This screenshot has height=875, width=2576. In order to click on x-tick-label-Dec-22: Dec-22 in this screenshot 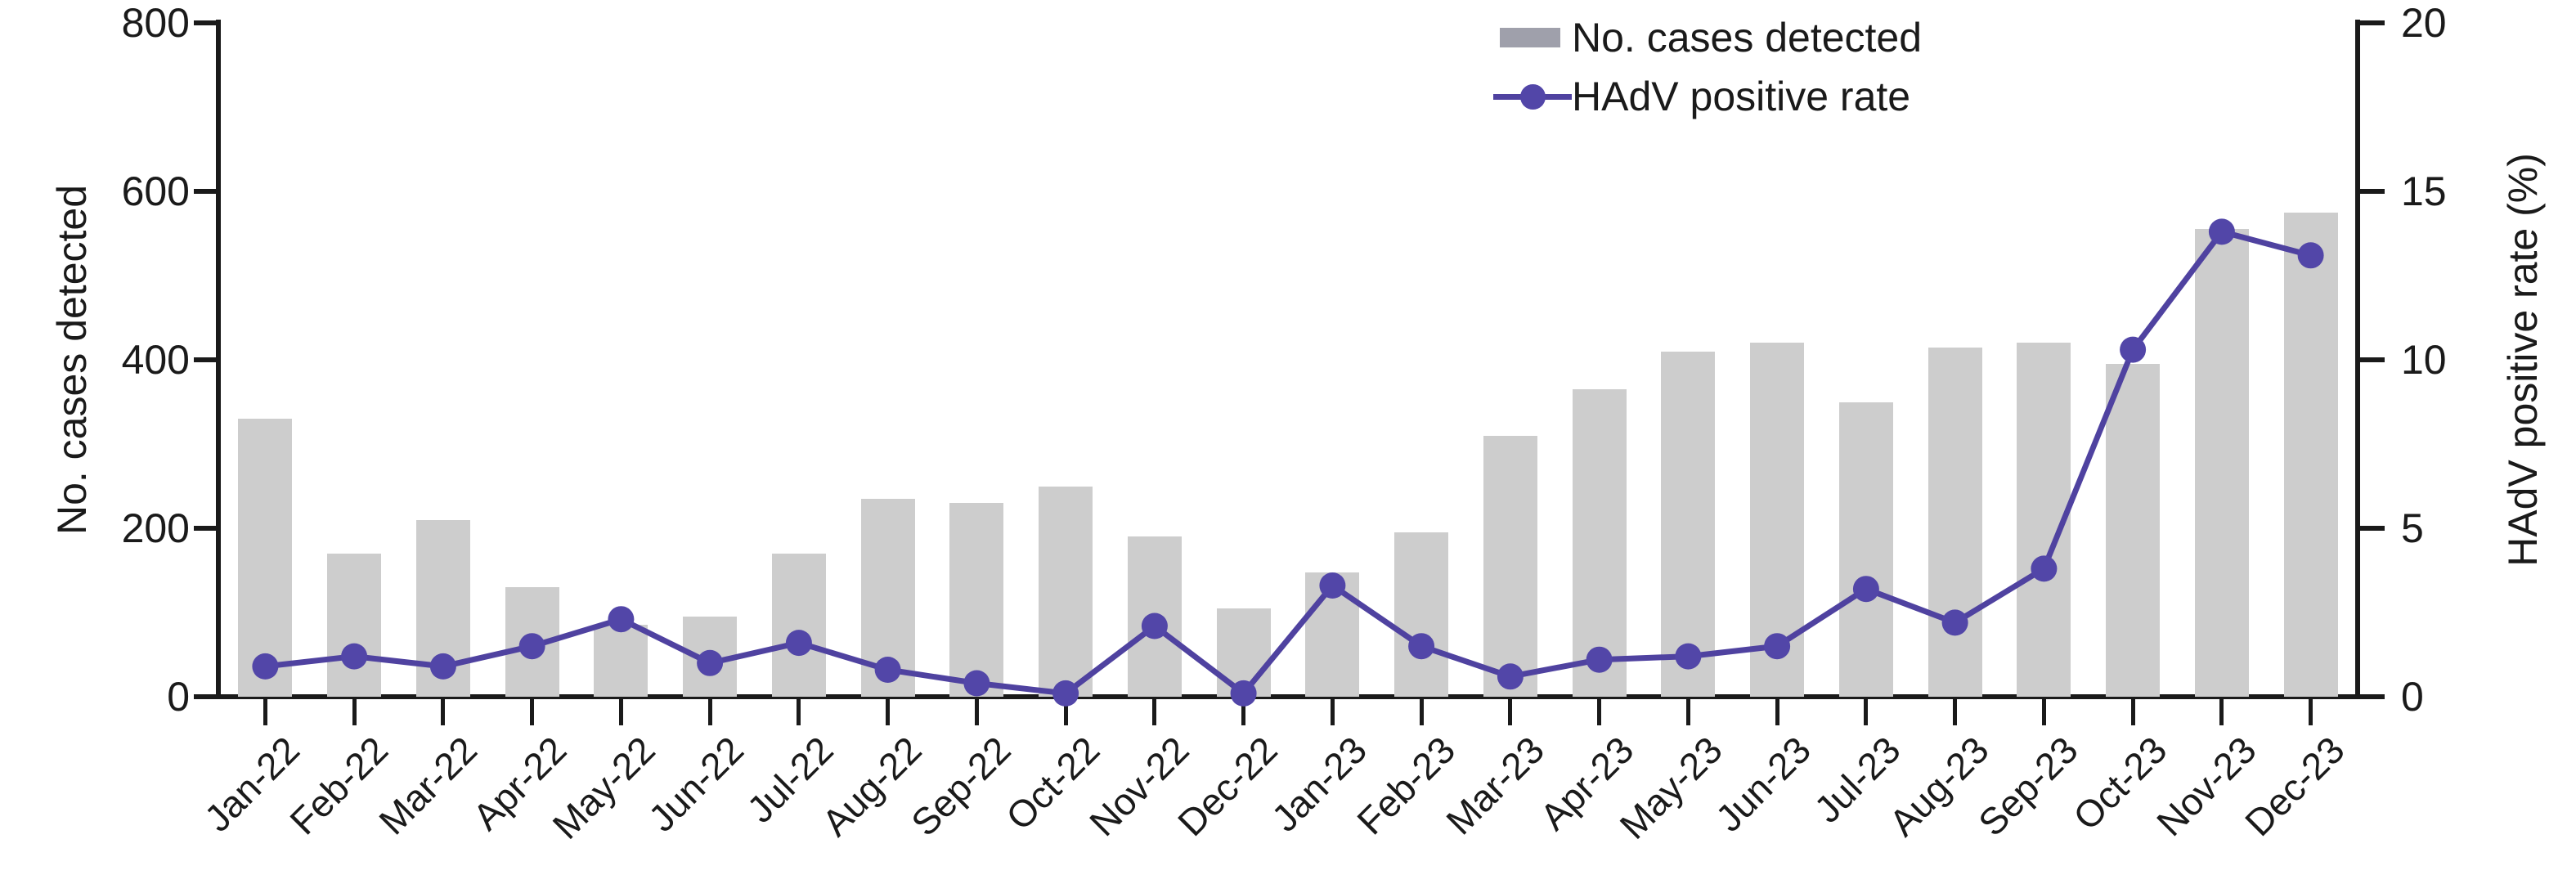, I will do `click(1228, 786)`.